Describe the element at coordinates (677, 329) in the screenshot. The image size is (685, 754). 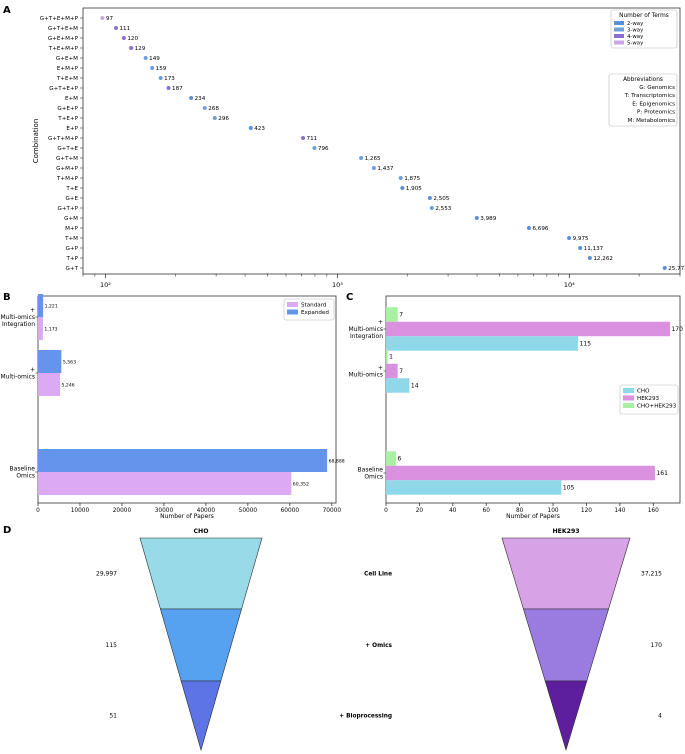
I see `bar-value-label: 170` at that location.